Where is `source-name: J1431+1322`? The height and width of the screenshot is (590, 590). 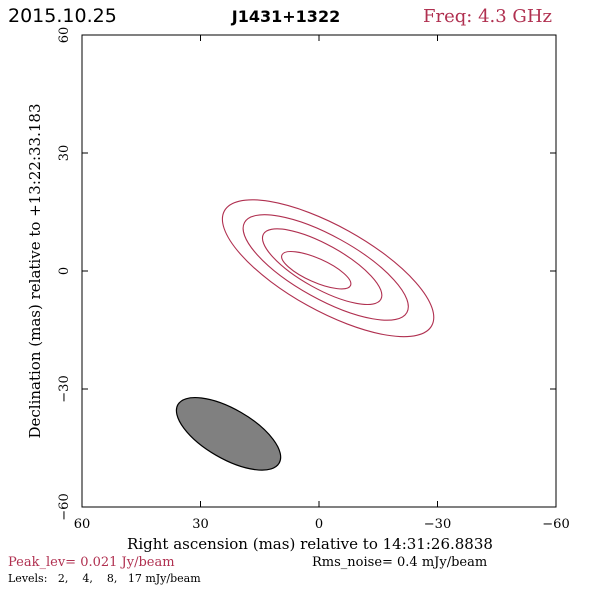 source-name: J1431+1322 is located at coordinates (285, 16).